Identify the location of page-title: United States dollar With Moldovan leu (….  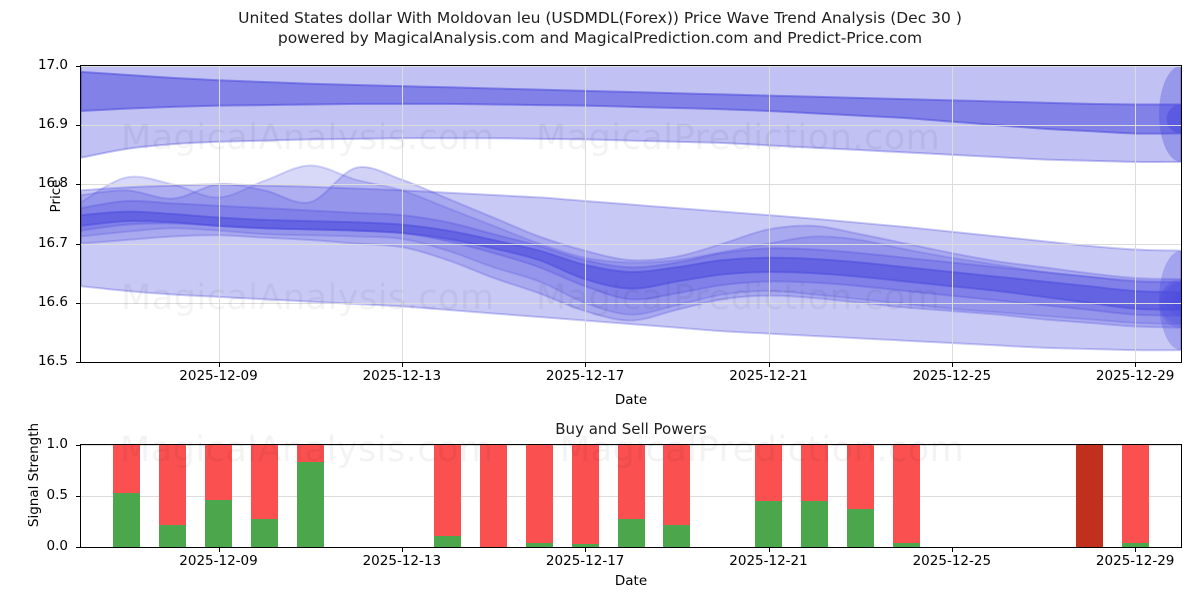
(600, 18).